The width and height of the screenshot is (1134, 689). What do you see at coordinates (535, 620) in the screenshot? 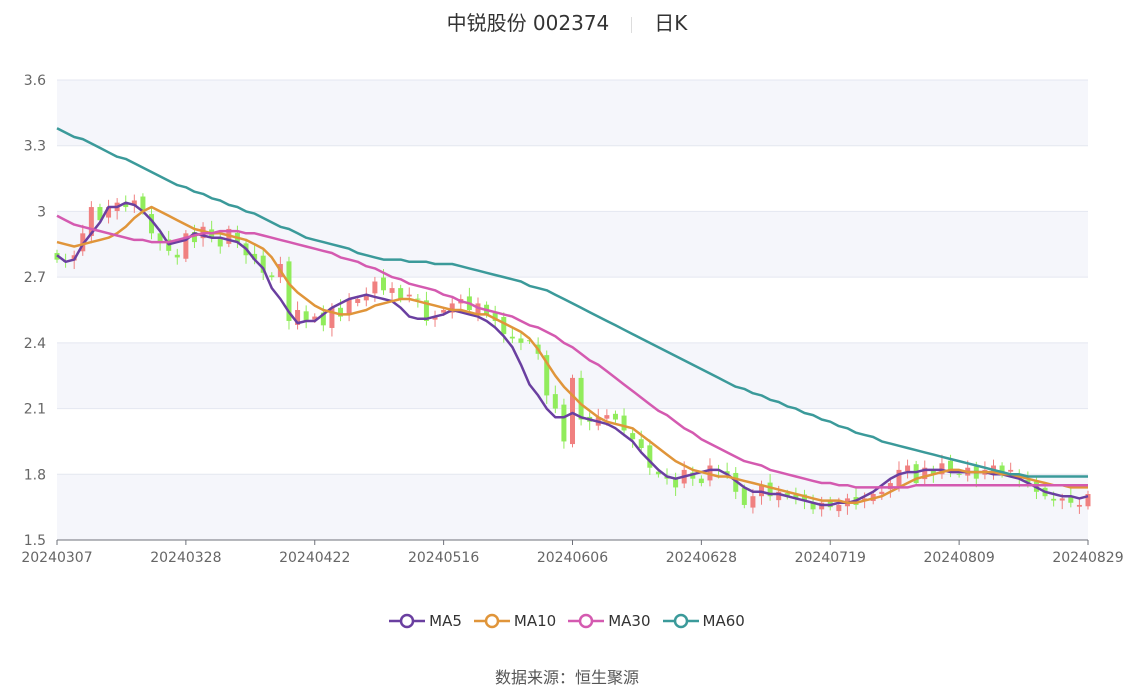
I see `legend-label: MA10` at bounding box center [535, 620].